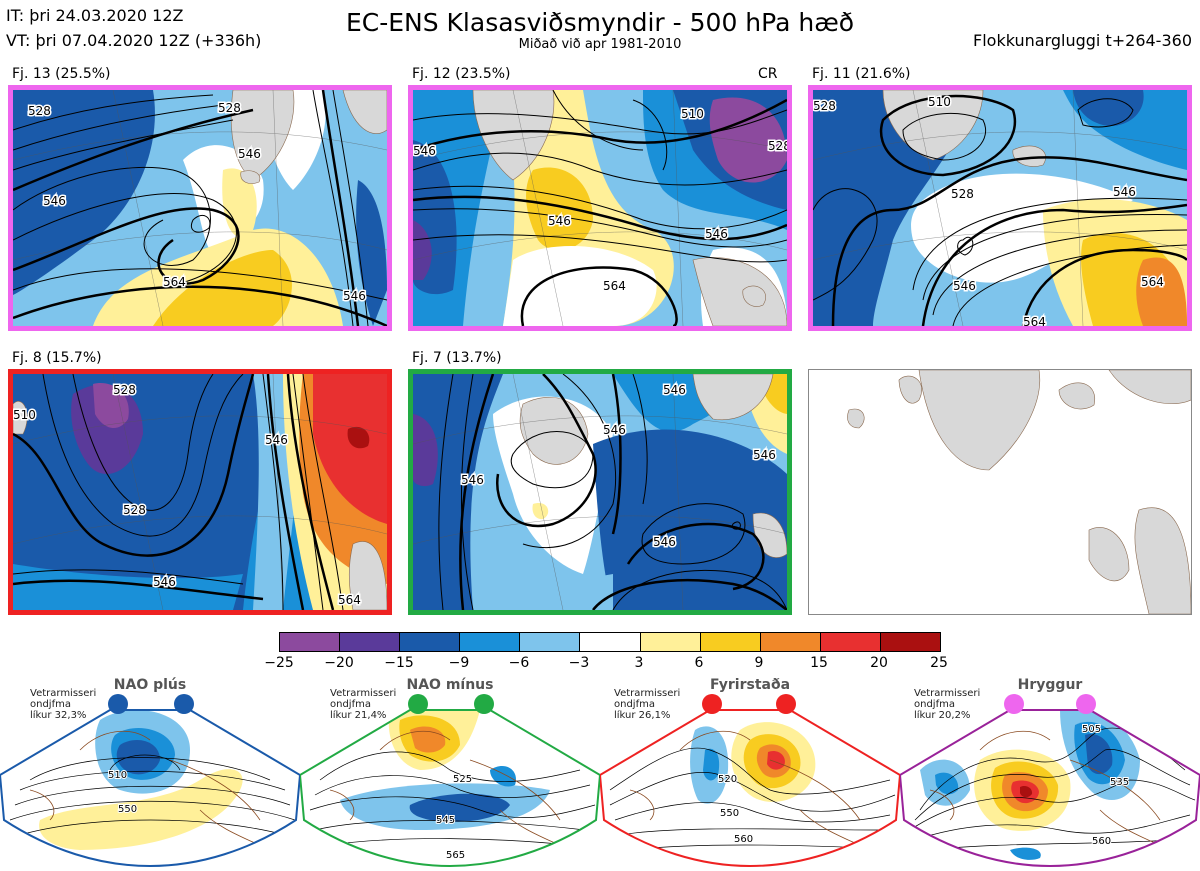 The height and width of the screenshot is (871, 1200). Describe the element at coordinates (727, 779) in the screenshot. I see `regime-contour-label: 520` at that location.